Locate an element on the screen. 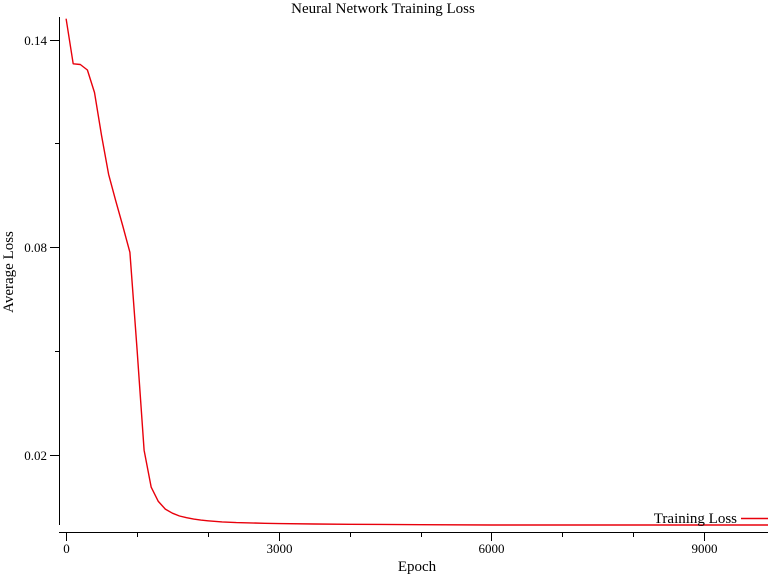 The height and width of the screenshot is (576, 768). y-axis-ticks: 0.02 0.08 0.14 is located at coordinates (41, 248).